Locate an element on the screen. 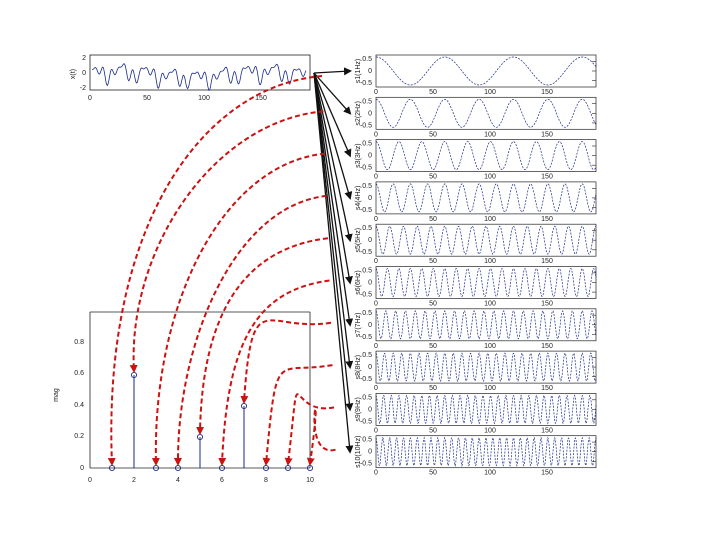 Image resolution: width=720 pixels, height=540 pixels. signal-plot: x(t) 2 0 -2 0 50 100 150 is located at coordinates (190, 78).